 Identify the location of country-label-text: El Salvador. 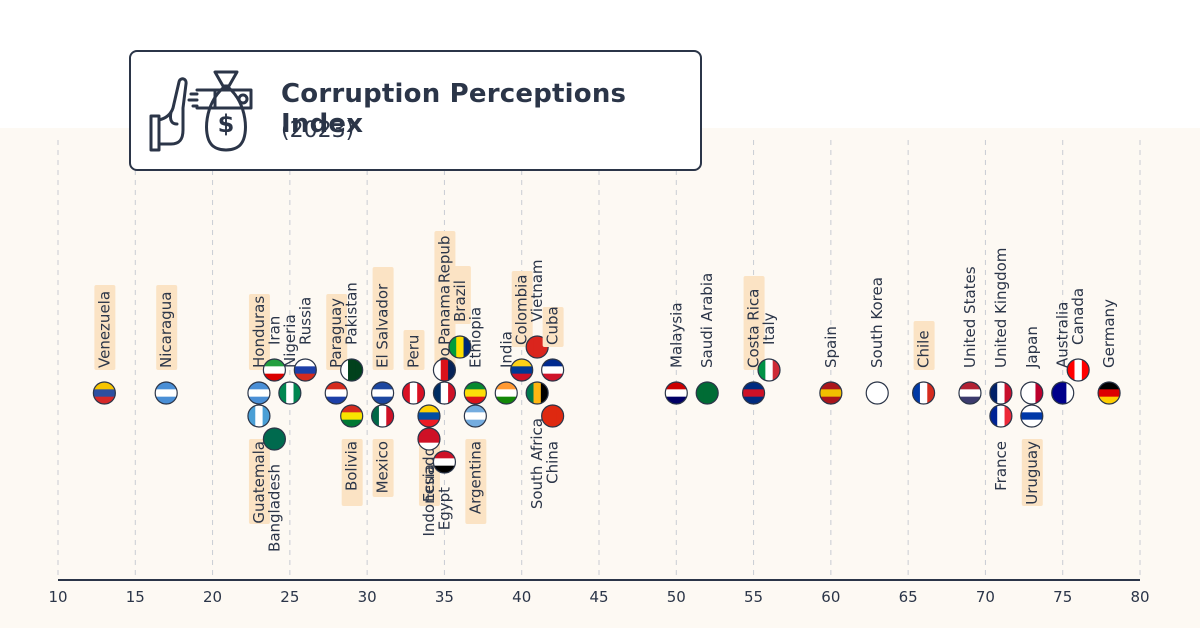
(383, 325).